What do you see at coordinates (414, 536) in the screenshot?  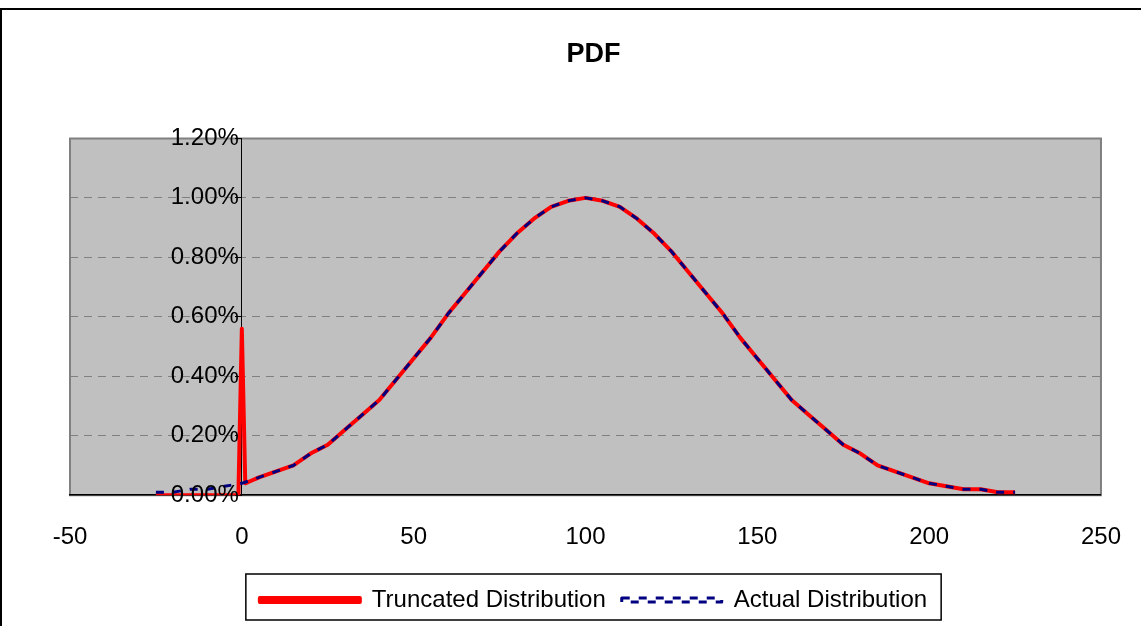 I see `x-tick-label: 50` at bounding box center [414, 536].